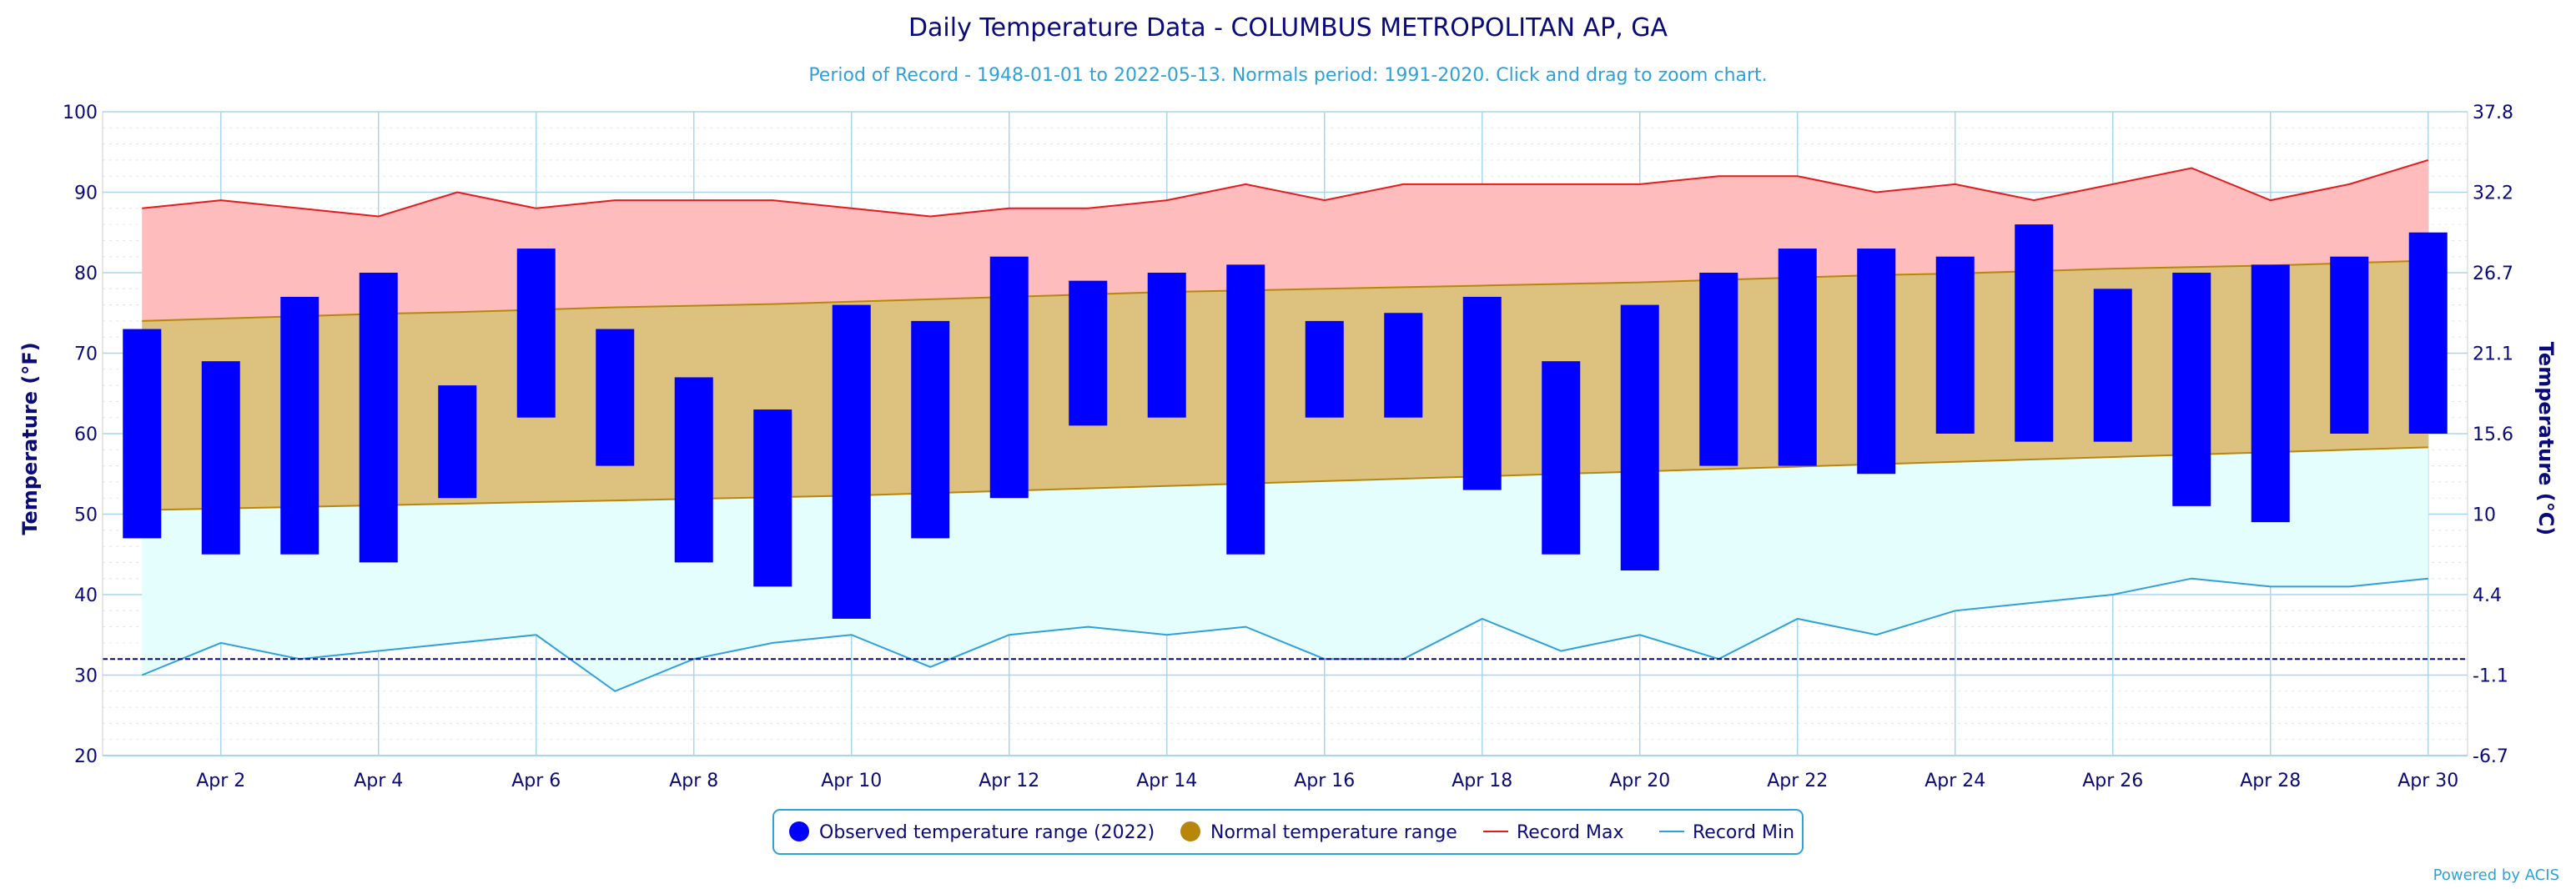  I want to click on y-axis-left-ticks: 20 30 40 50 60 70 80 90 100, so click(80, 435).